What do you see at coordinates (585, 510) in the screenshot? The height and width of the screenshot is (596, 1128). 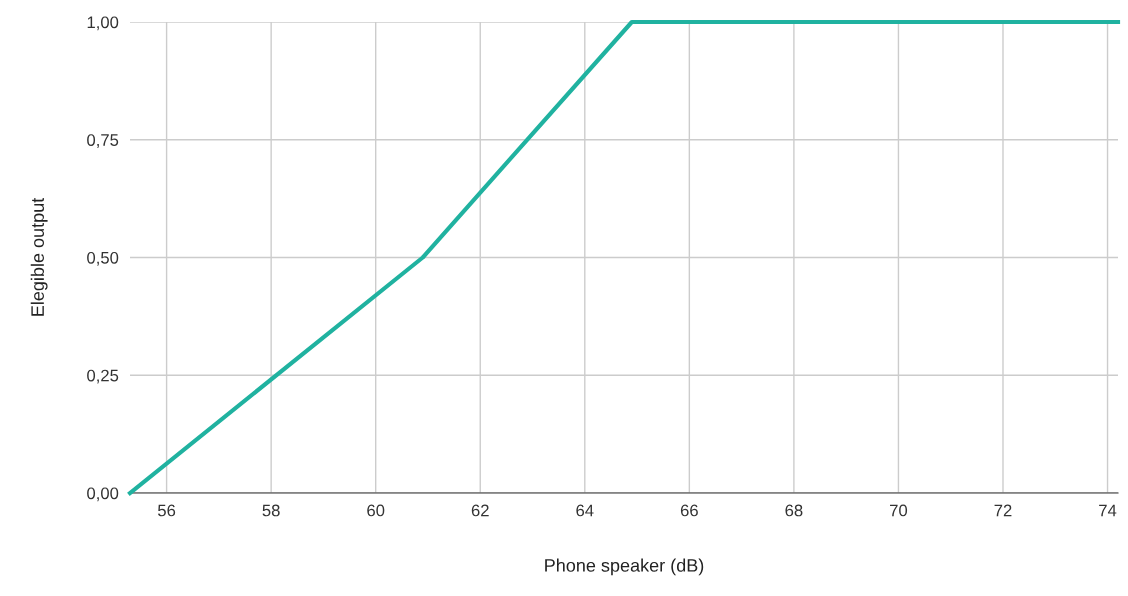 I see `x-tick-label: 64` at bounding box center [585, 510].